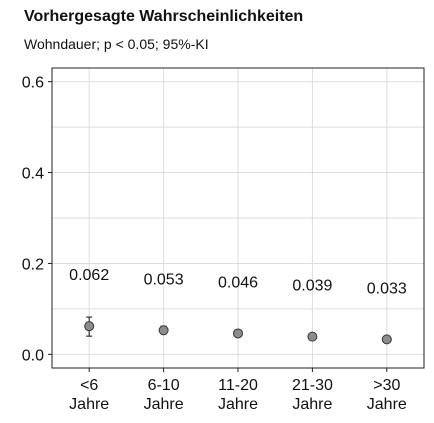 The width and height of the screenshot is (434, 423). I want to click on chart-subtitle: Wohndauer; p < 0.05; 95%-KI, so click(116, 44).